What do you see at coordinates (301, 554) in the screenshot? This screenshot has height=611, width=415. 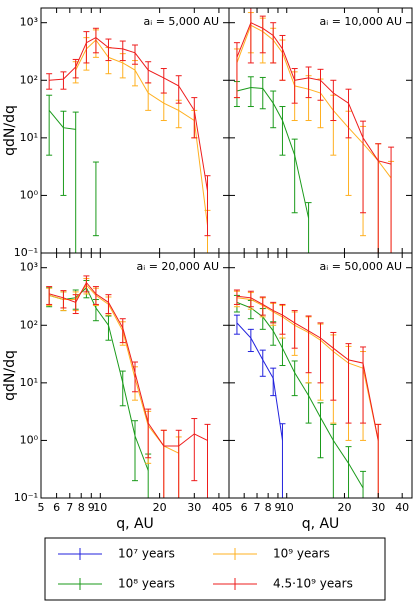 I see `legend-label: 10⁹ years` at bounding box center [301, 554].